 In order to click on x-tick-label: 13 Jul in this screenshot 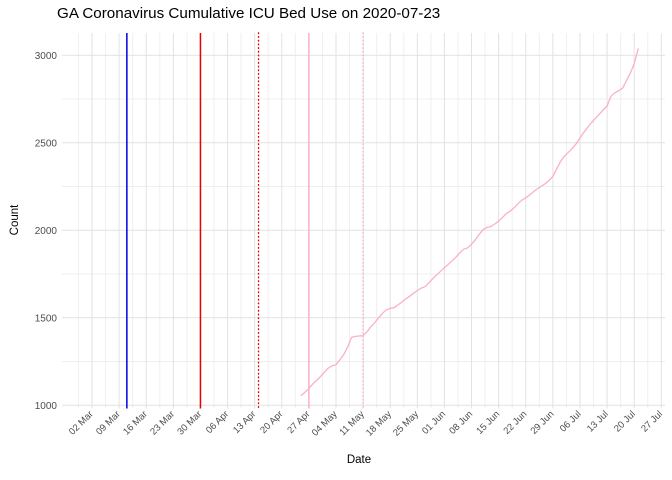, I will do `click(598, 422)`.